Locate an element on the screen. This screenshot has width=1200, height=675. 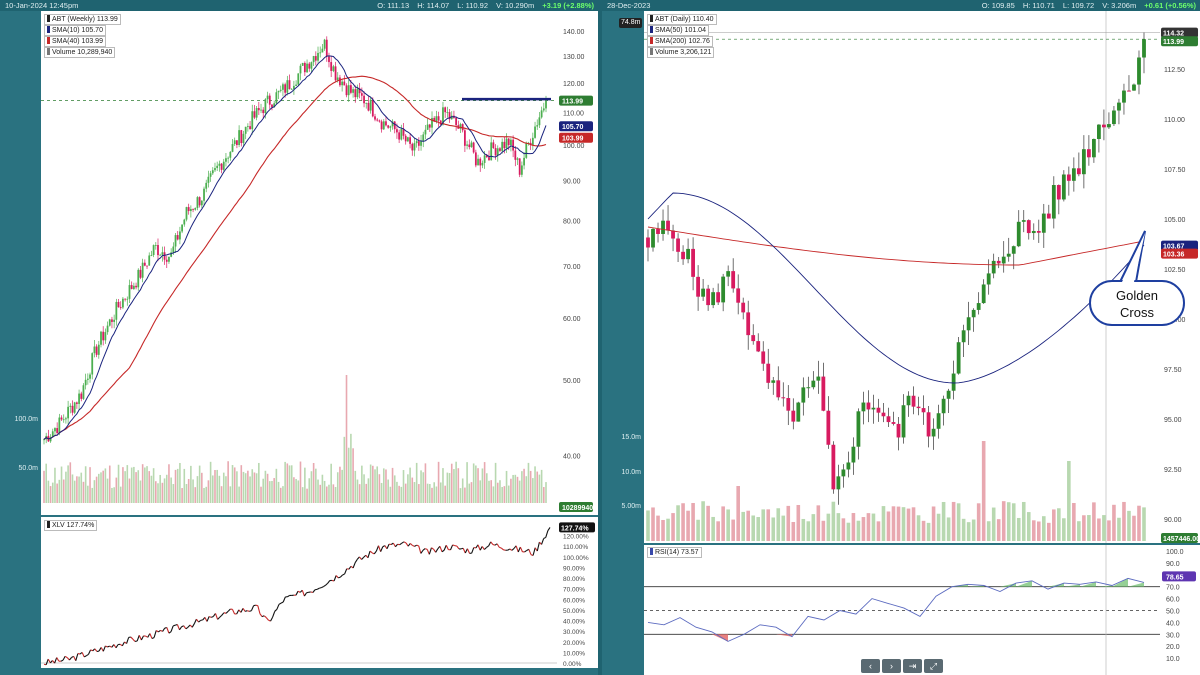
left-xlv-panel: XLV 127.74% is located at coordinates (299, 592).